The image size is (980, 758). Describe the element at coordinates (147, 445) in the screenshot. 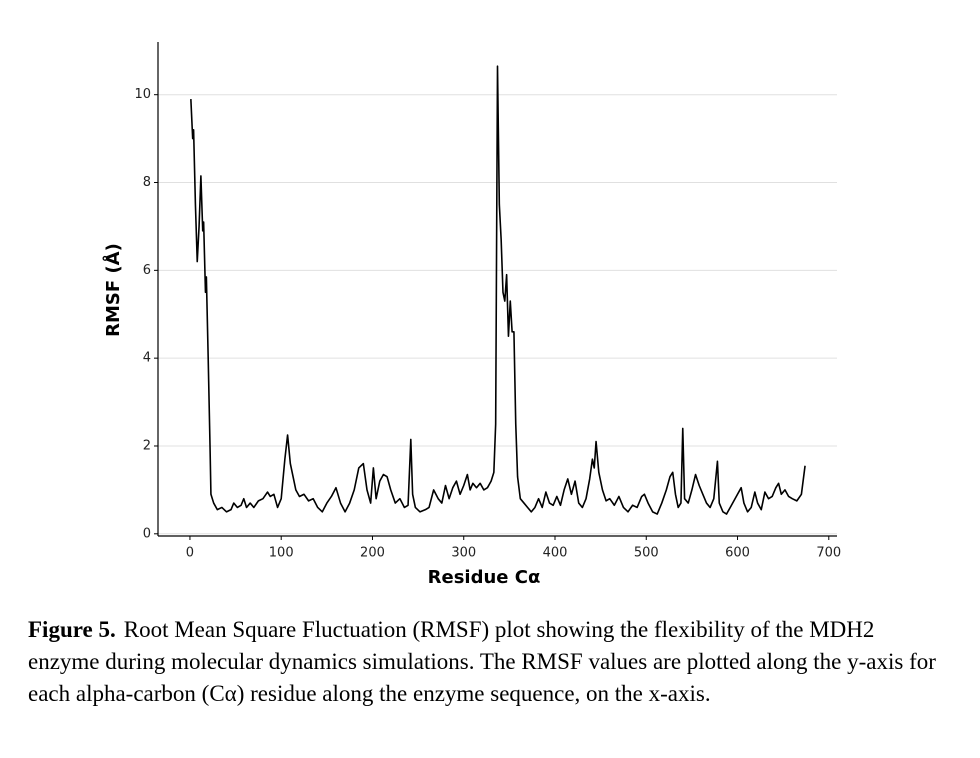

I see `y-tick-label: 2` at that location.